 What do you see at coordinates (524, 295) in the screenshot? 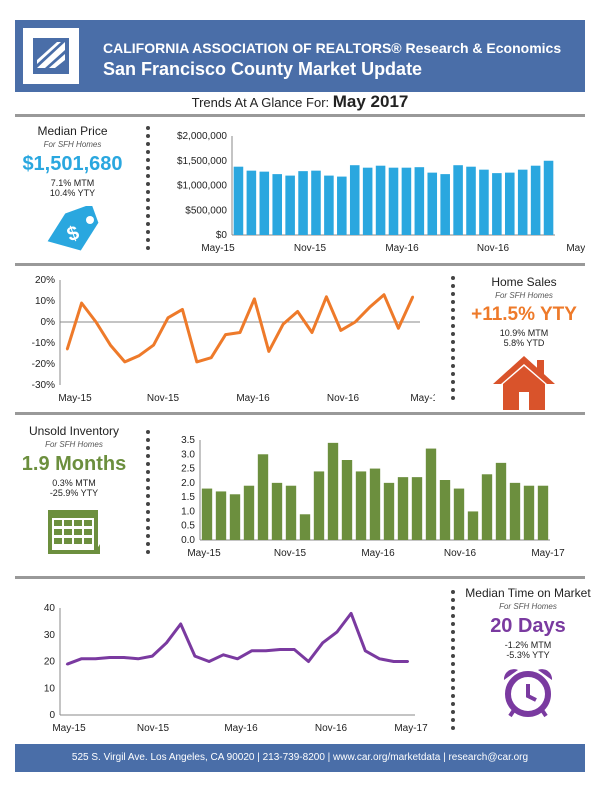
I see `home-sales-sub: For SFH Homes` at bounding box center [524, 295].